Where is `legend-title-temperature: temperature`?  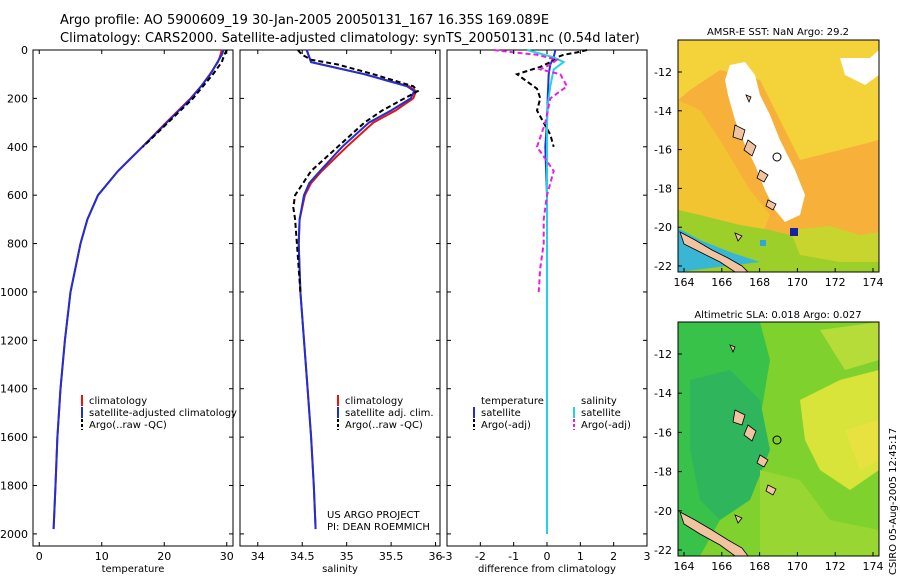 legend-title-temperature: temperature is located at coordinates (512, 401).